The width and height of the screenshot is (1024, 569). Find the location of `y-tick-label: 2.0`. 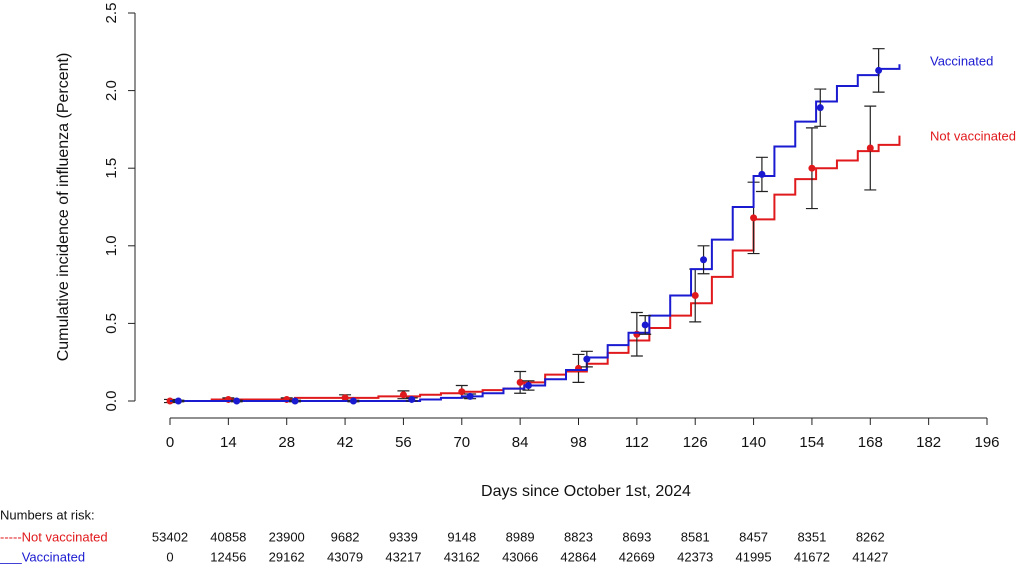

y-tick-label: 2.0 is located at coordinates (111, 90).